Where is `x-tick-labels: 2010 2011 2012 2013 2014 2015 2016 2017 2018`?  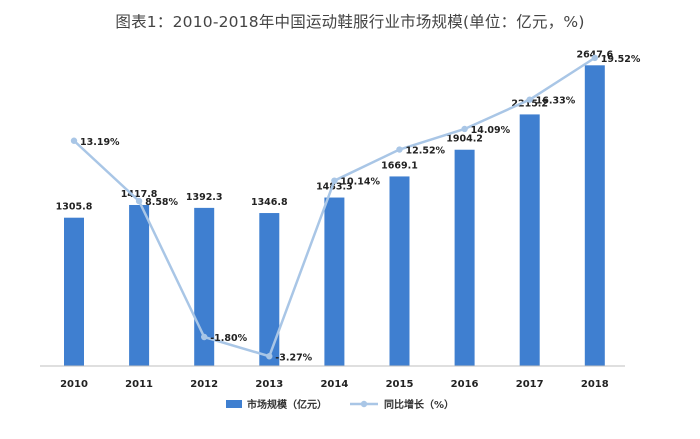
x-tick-labels: 2010 2011 2012 2013 2014 2015 2016 2017 2018 is located at coordinates (334, 384).